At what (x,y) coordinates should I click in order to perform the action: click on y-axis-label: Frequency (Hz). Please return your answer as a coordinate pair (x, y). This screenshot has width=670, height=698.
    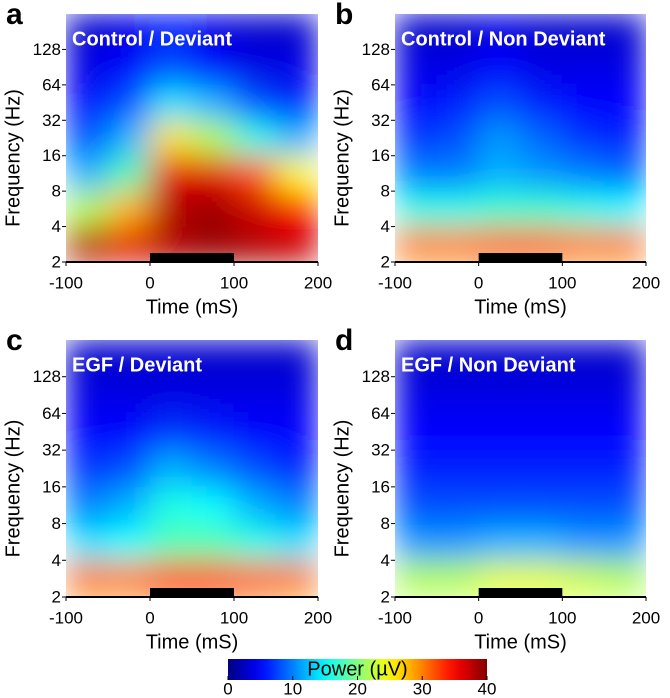
    Looking at the image, I should click on (342, 489).